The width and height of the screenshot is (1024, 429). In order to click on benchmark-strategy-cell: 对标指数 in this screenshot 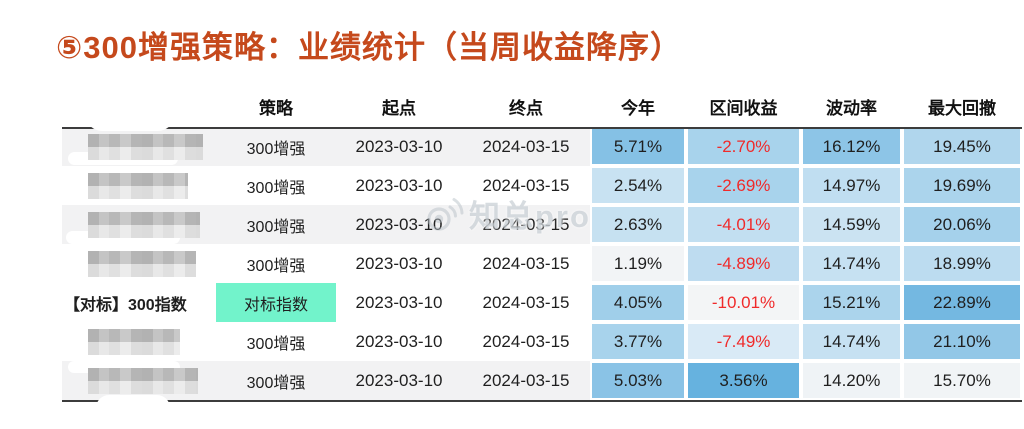, I will do `click(276, 302)`.